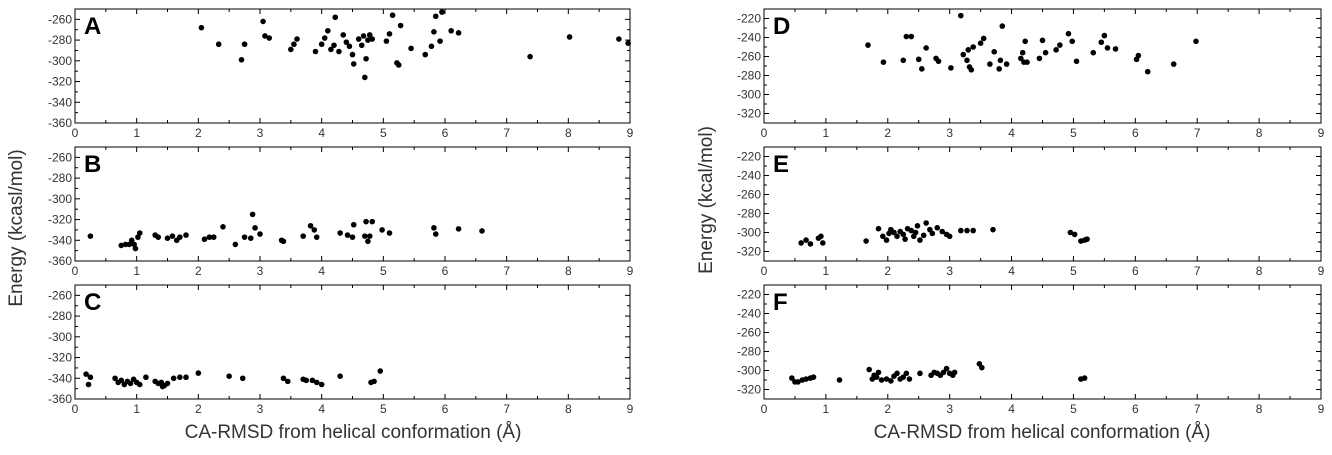  Describe the element at coordinates (949, 409) in the screenshot. I see `x-tick-label: 3` at that location.